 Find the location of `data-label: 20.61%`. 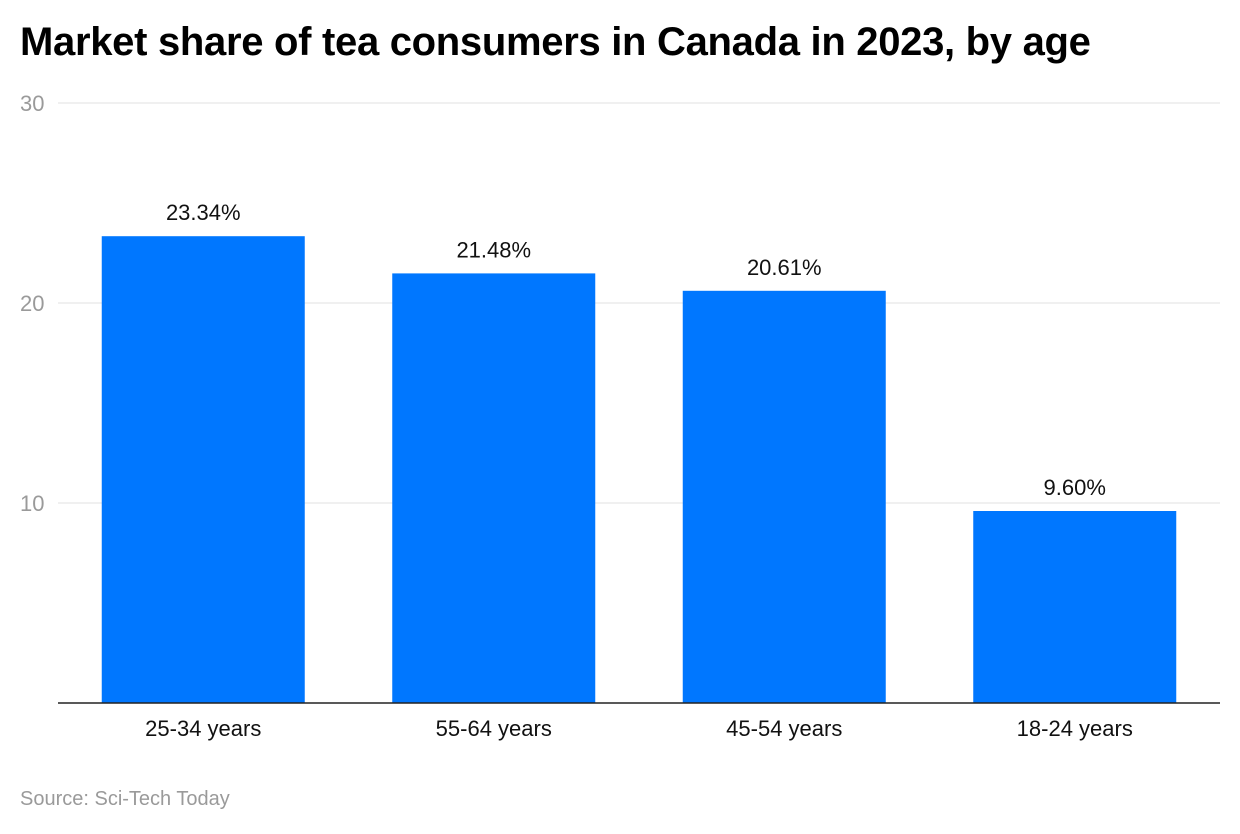

data-label: 20.61% is located at coordinates (784, 267).